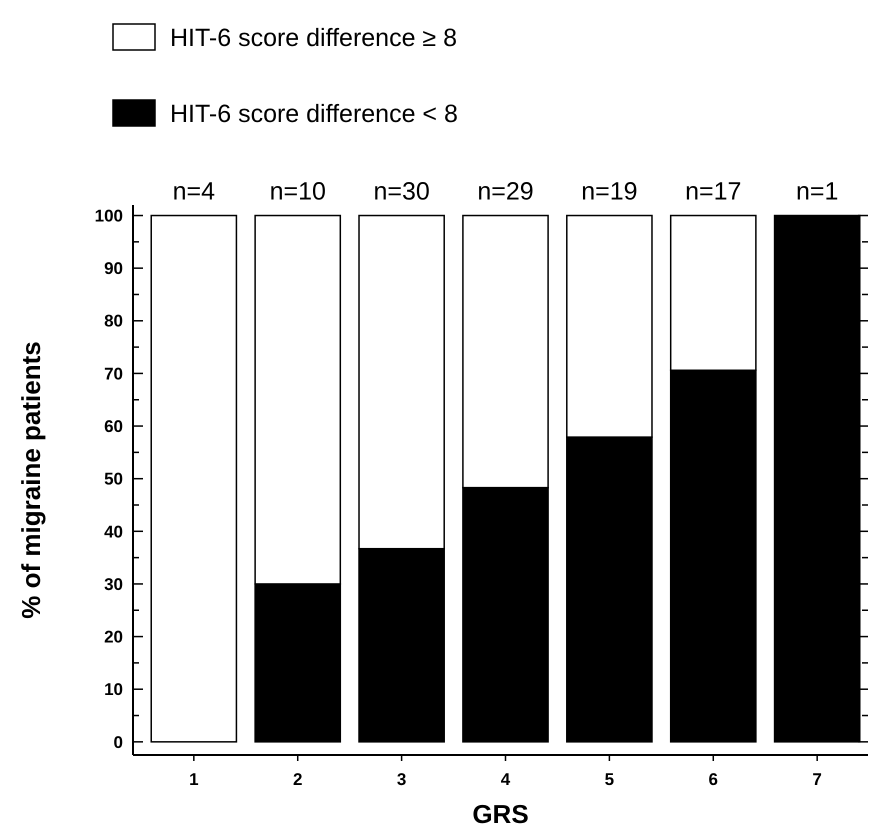 Image resolution: width=883 pixels, height=834 pixels. Describe the element at coordinates (118, 742) in the screenshot. I see `y-tick-label: 0` at that location.